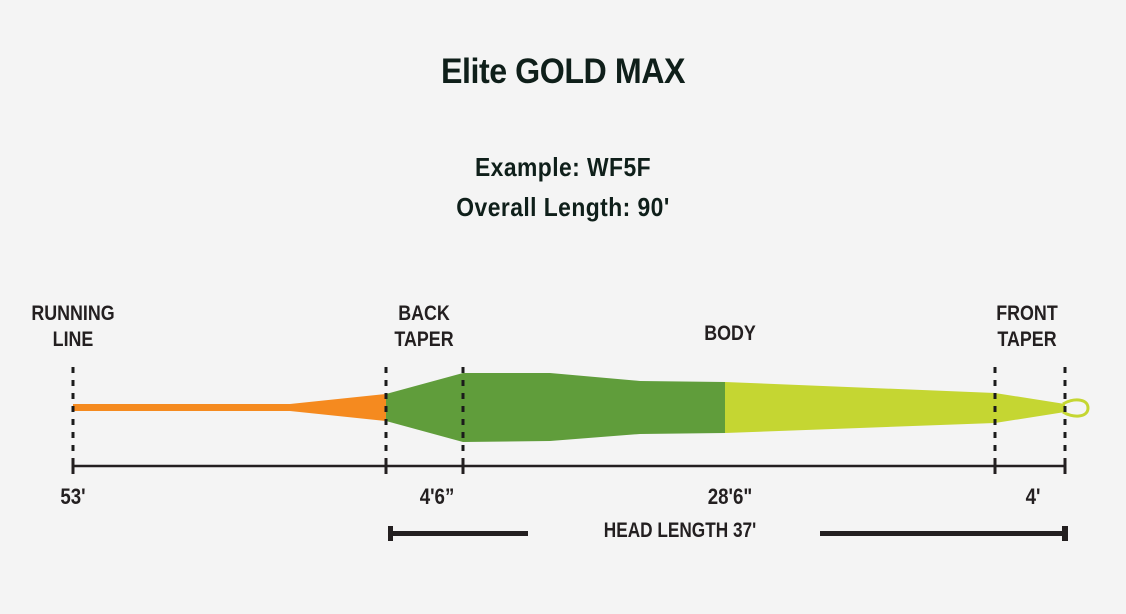 The width and height of the screenshot is (1126, 614). I want to click on label-running-line-1: RUNNING, so click(73, 313).